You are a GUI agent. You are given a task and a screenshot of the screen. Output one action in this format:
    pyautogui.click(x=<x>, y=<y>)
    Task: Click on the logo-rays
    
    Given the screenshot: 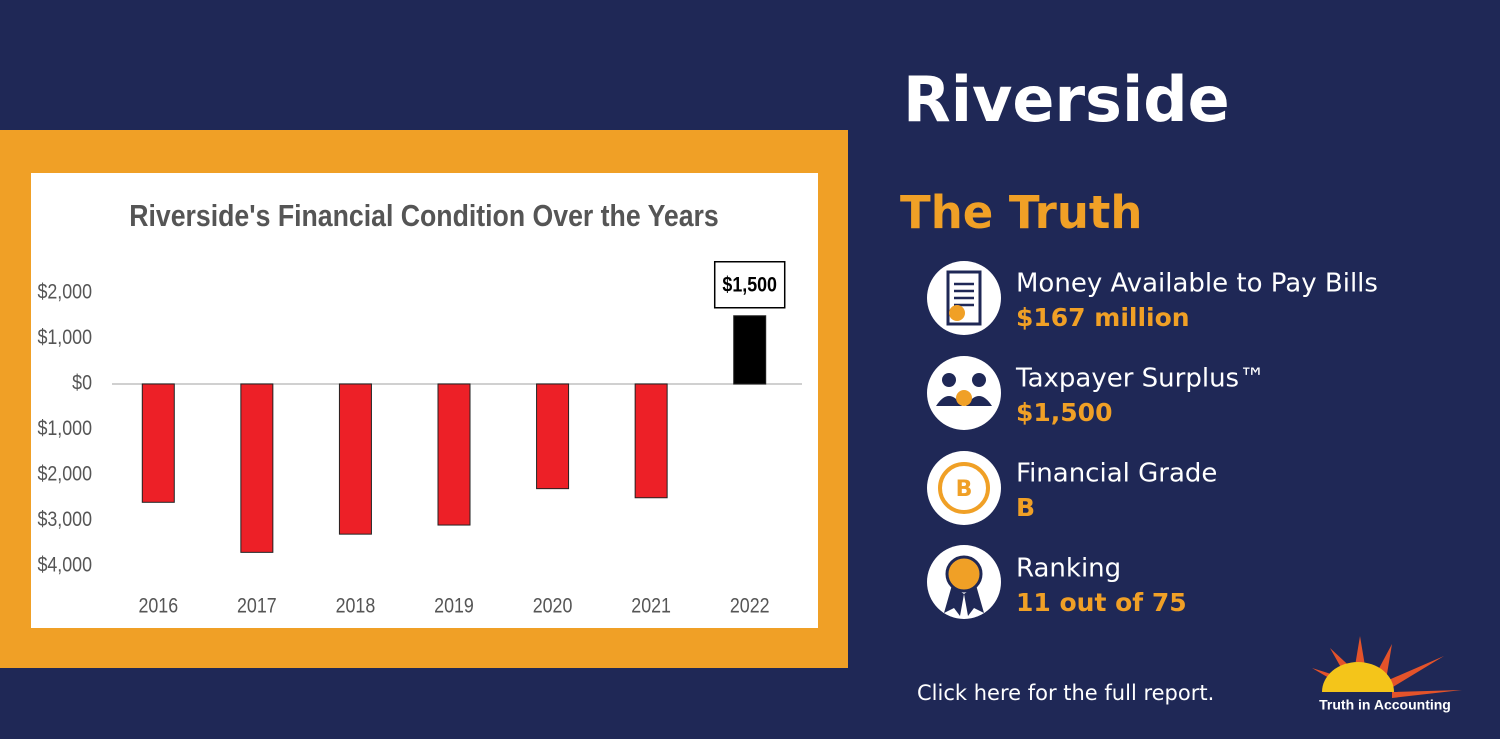 What is the action you would take?
    pyautogui.click(x=1387, y=667)
    